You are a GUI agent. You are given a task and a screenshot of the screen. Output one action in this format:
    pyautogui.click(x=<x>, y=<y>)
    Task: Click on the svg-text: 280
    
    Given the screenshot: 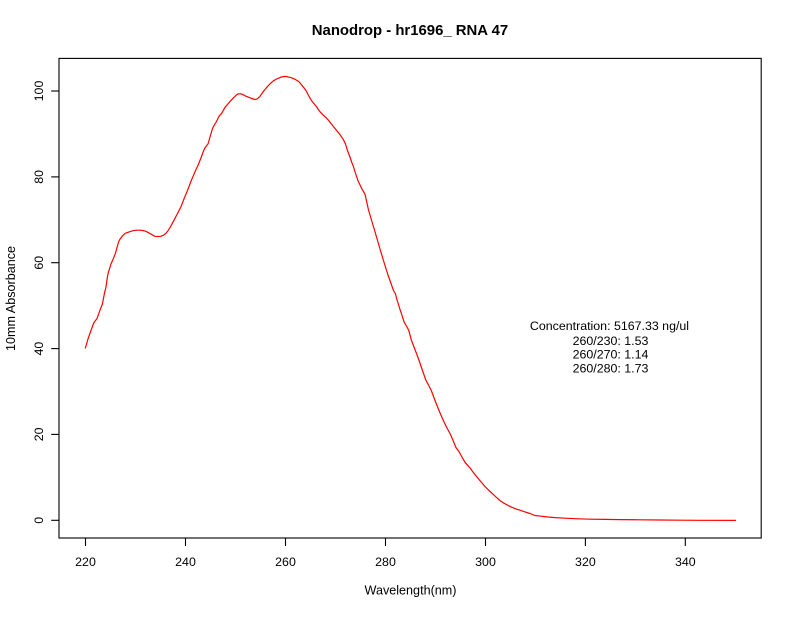 What is the action you would take?
    pyautogui.click(x=385, y=562)
    